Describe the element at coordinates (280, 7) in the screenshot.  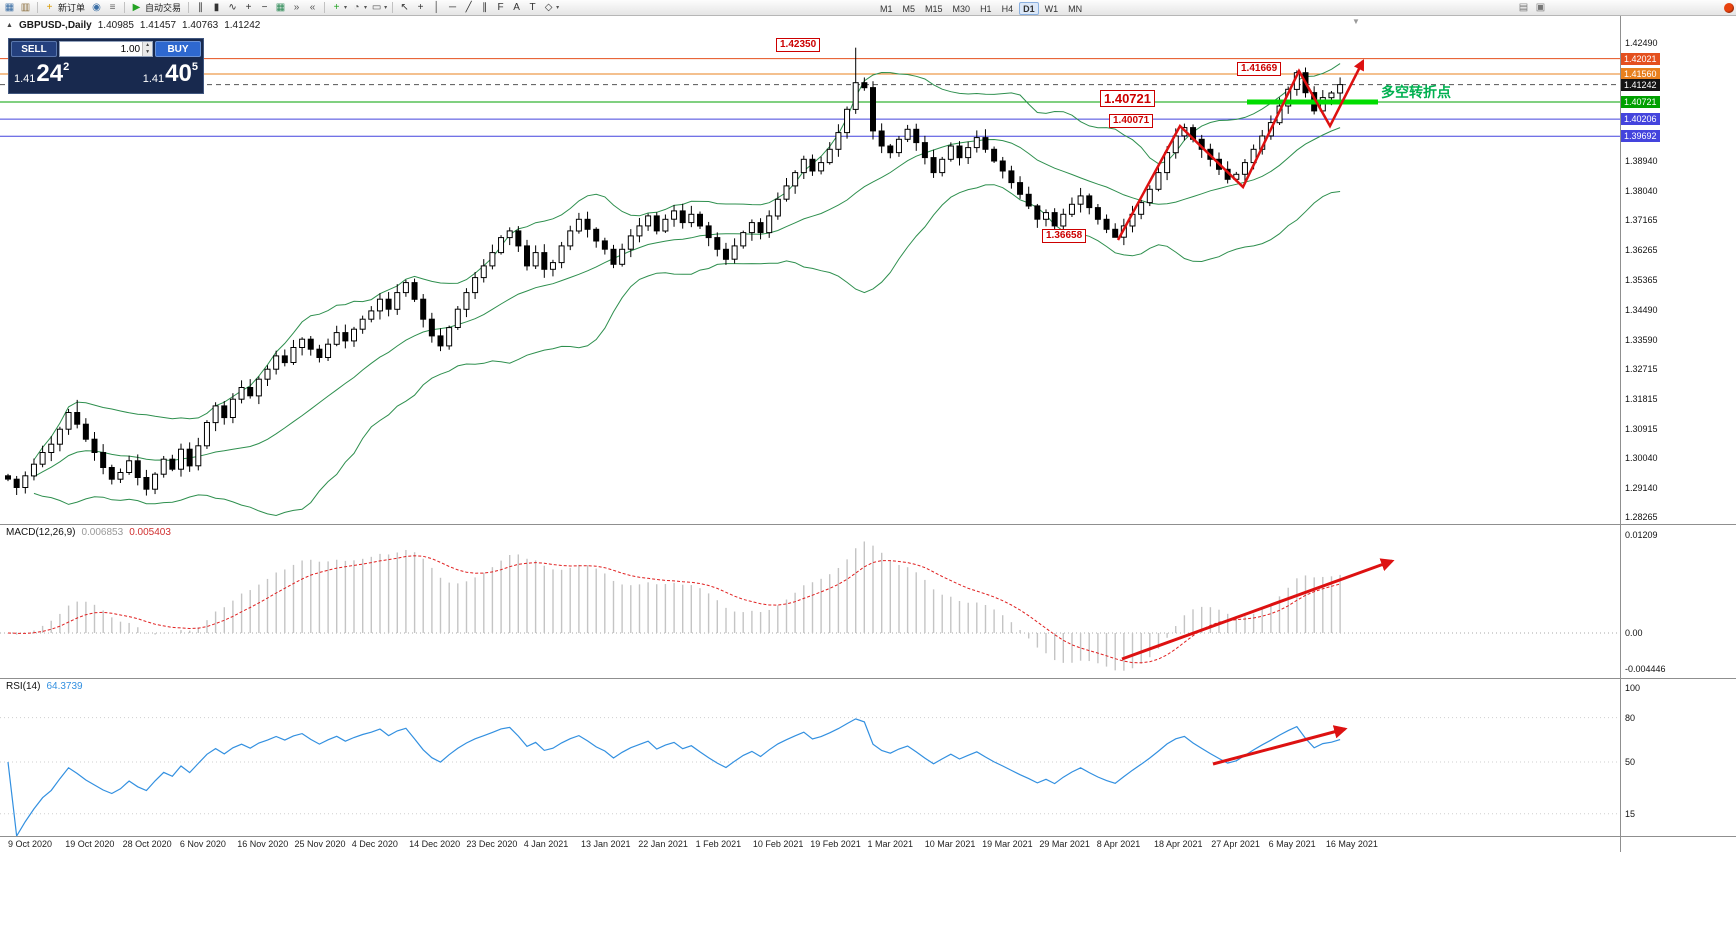
I see `grid-icon: ▦` at that location.